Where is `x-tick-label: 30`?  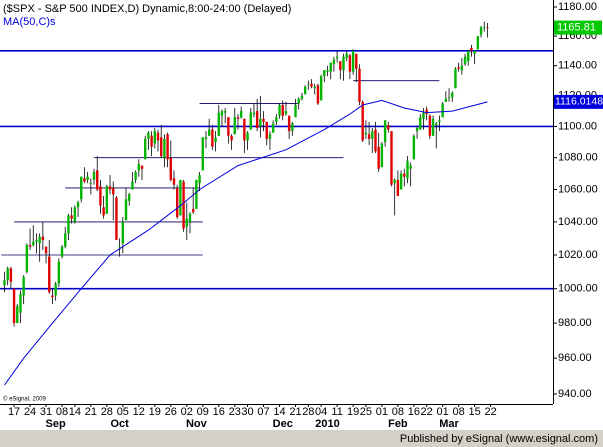
x-tick-label: 30 is located at coordinates (247, 412).